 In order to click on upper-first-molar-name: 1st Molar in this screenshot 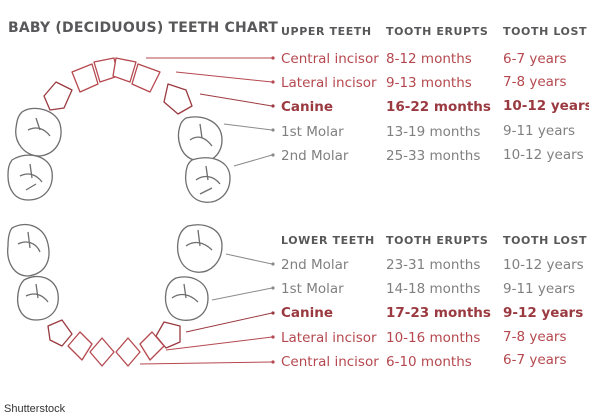, I will do `click(312, 132)`.